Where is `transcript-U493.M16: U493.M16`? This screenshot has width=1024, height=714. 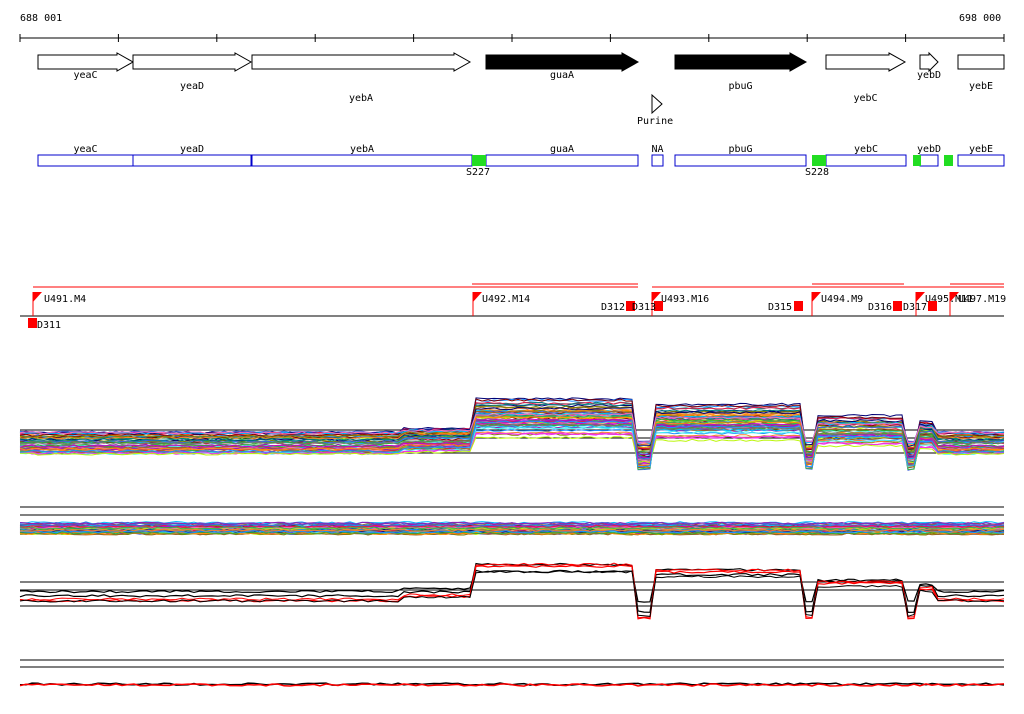
transcript-U493.M16: U493.M16 is located at coordinates (680, 304).